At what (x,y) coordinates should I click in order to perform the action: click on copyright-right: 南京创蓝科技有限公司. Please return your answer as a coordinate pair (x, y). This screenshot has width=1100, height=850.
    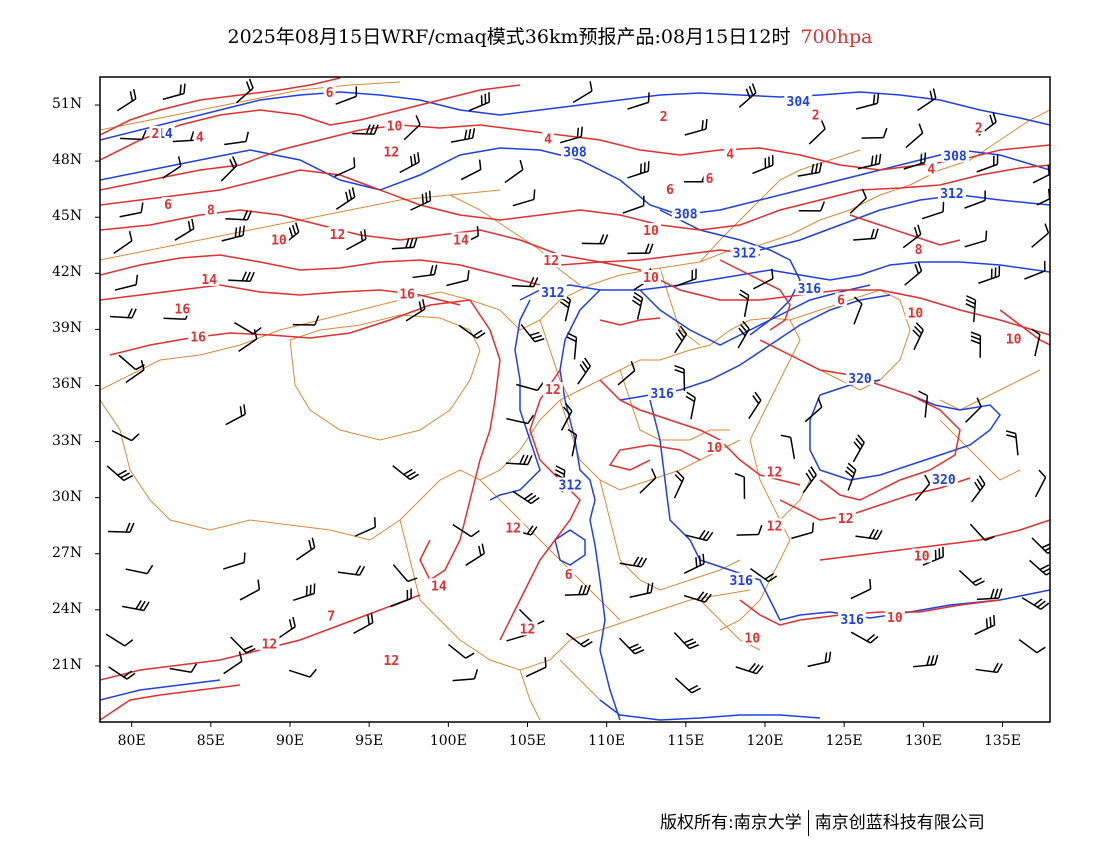
    Looking at the image, I should click on (899, 823).